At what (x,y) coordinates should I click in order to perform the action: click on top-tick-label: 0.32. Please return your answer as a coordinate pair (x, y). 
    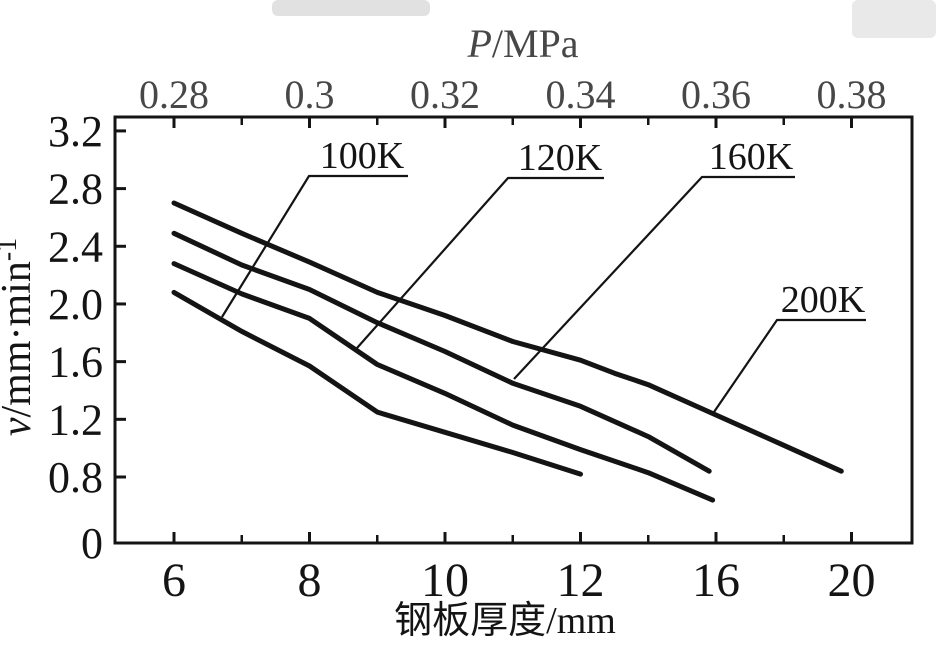
    Looking at the image, I should click on (445, 94).